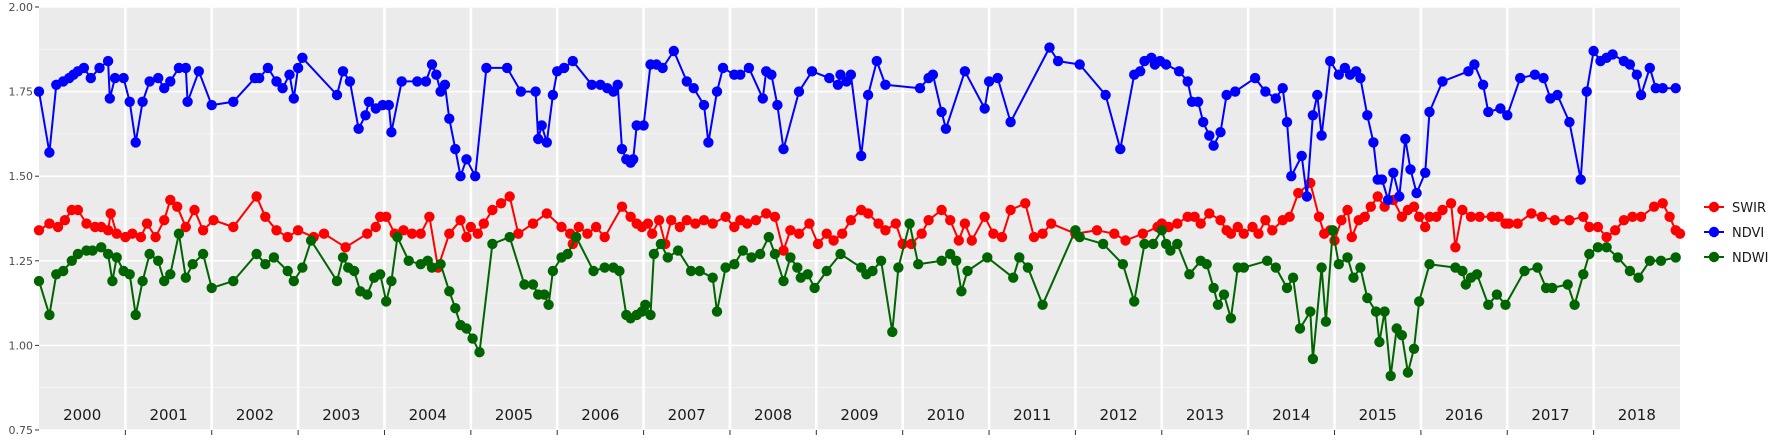 The image size is (1773, 442). What do you see at coordinates (168, 415) in the screenshot?
I see `year-label: 2001` at bounding box center [168, 415].